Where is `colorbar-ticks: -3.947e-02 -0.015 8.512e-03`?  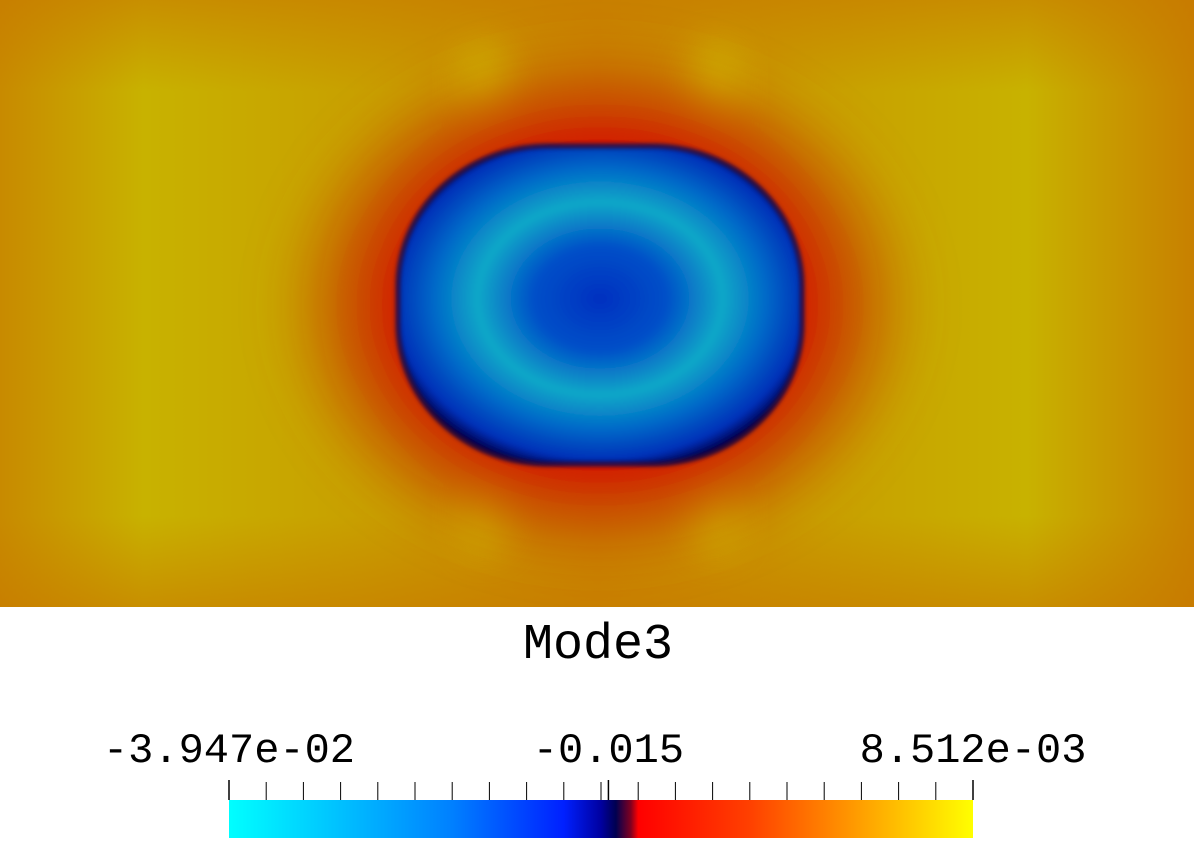
colorbar-ticks: -3.947e-02 -0.015 8.512e-03 is located at coordinates (594, 763).